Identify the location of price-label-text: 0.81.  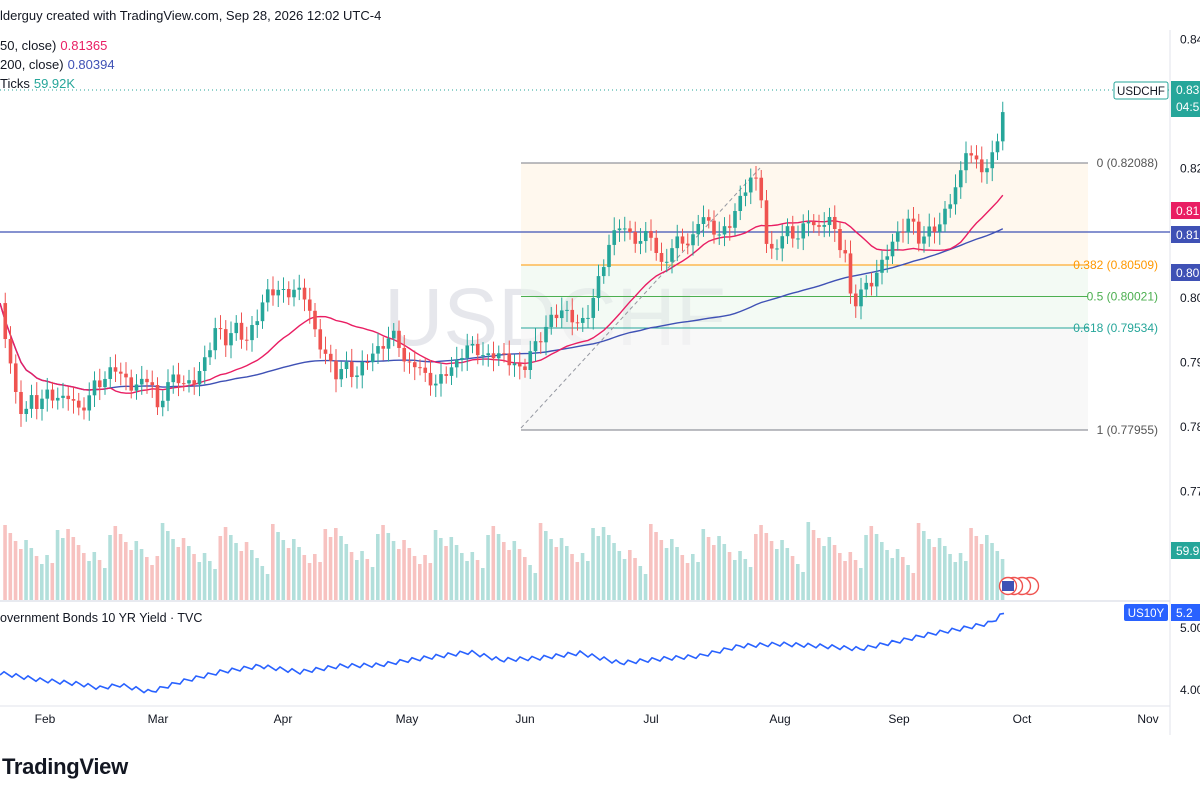
(1188, 235).